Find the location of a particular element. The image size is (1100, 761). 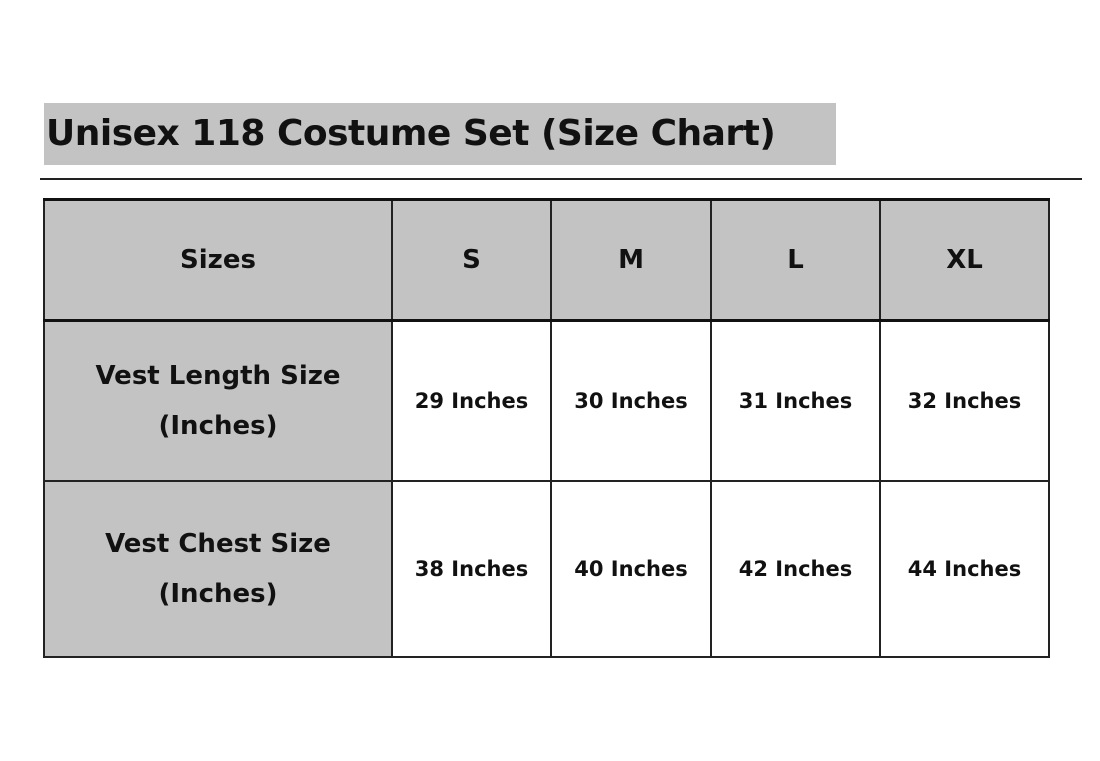

table-header-row: Sizes S M L XL is located at coordinates (546, 260).